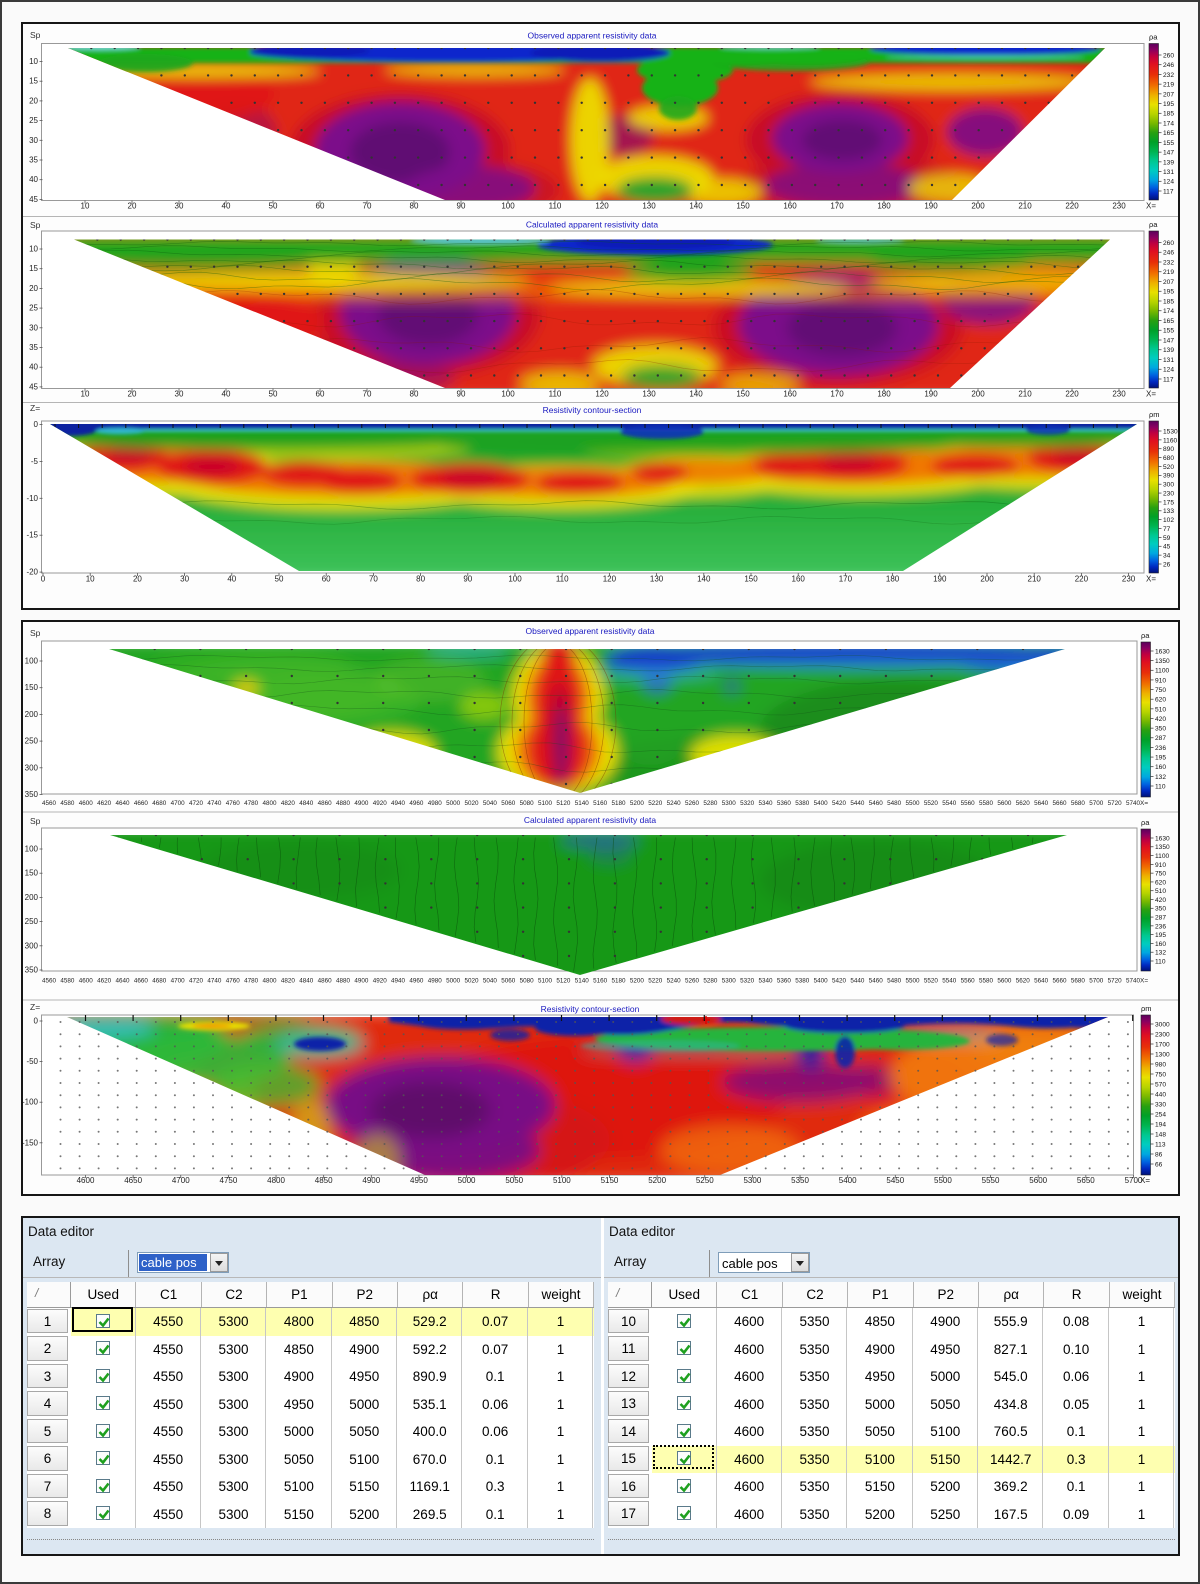  Describe the element at coordinates (32, 1061) in the screenshot. I see `svg-text: -50` at that location.